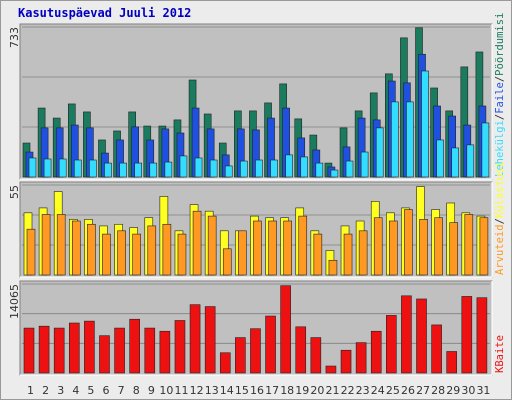  I want to click on x-tick-label: 16, so click(257, 390).